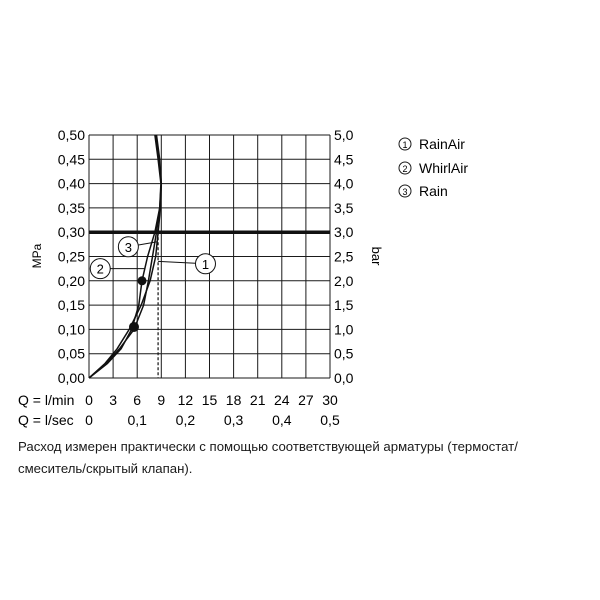  I want to click on y-tick-label-mpa: 0,10, so click(71, 329).